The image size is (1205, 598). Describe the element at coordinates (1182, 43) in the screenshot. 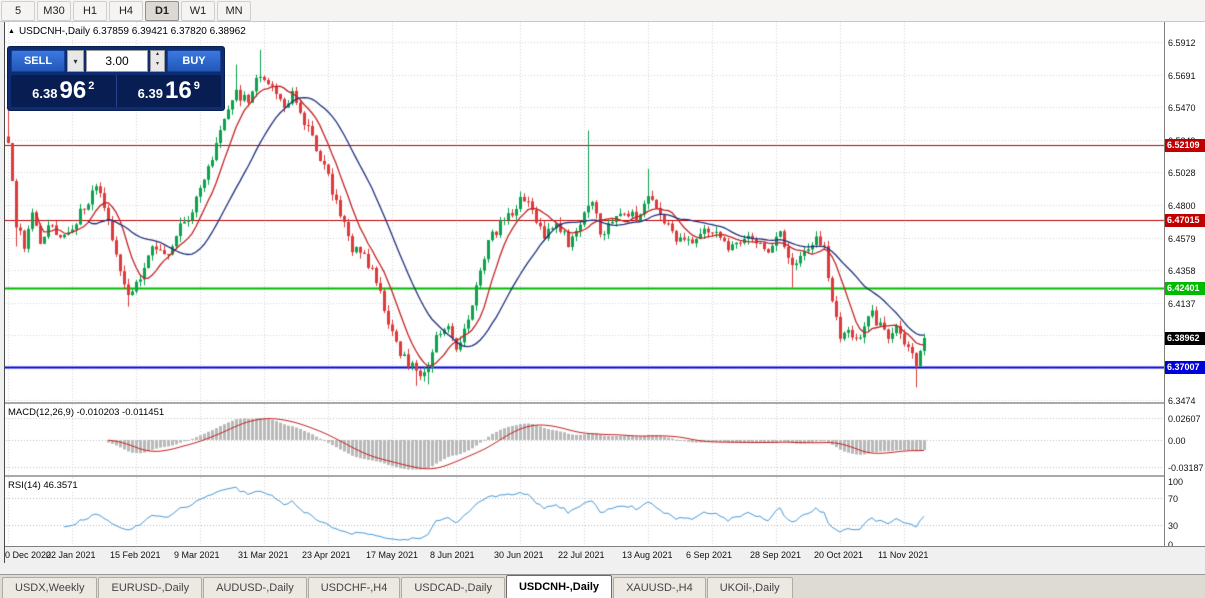

I see `price-axis-label: 6.5912` at that location.